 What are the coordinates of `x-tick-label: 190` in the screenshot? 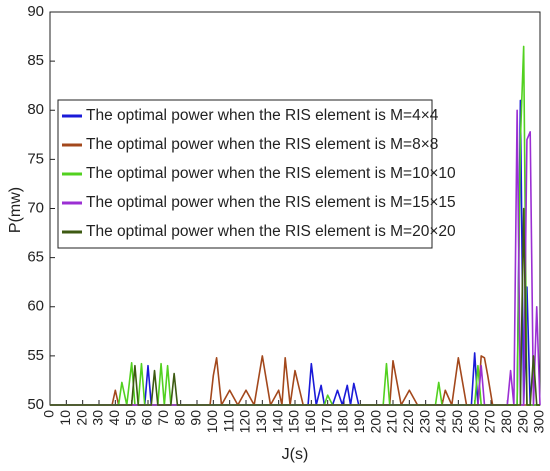 It's located at (359, 422).